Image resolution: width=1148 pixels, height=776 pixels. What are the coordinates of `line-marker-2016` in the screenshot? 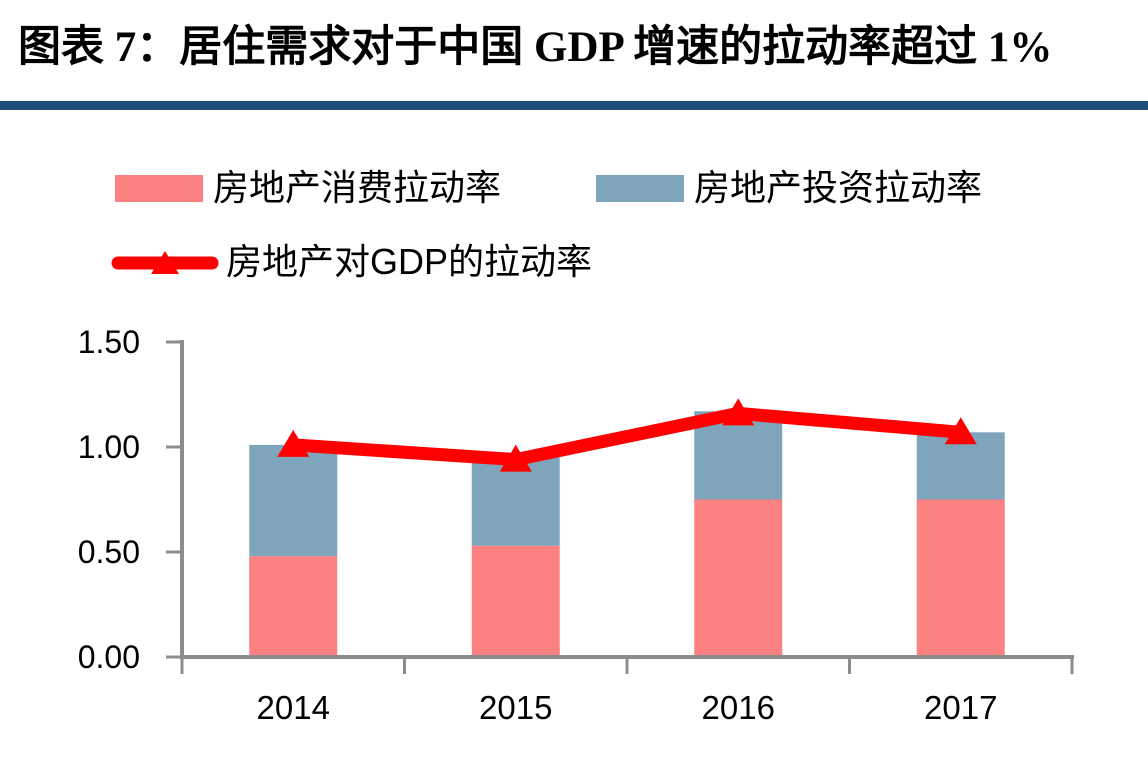 It's located at (738, 412).